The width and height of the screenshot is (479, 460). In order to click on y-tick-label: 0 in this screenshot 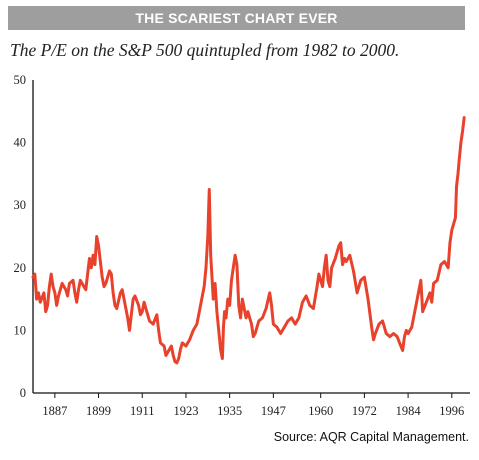, I will do `click(23, 393)`.